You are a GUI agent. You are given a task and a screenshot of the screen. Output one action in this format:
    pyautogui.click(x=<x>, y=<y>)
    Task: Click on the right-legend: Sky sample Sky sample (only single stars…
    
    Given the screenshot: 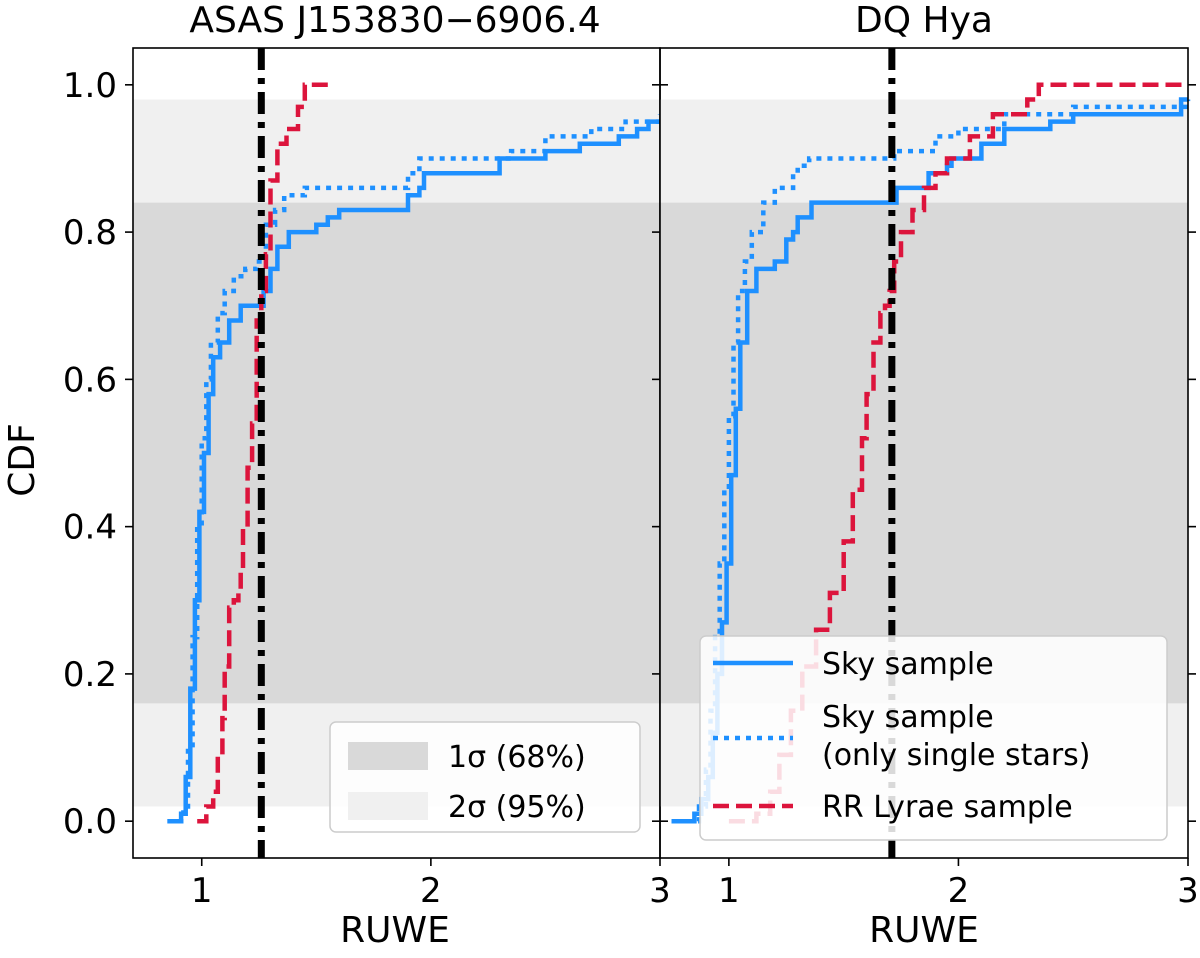 What is the action you would take?
    pyautogui.click(x=933, y=738)
    